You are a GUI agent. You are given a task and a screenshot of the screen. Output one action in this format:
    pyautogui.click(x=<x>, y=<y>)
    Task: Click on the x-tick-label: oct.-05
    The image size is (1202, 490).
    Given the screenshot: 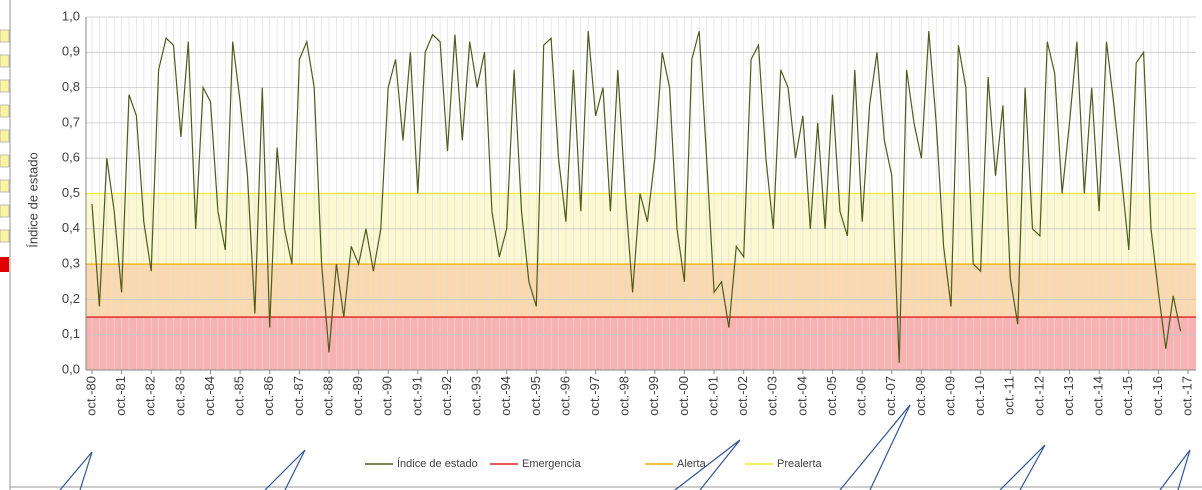 What is the action you would take?
    pyautogui.click(x=831, y=396)
    